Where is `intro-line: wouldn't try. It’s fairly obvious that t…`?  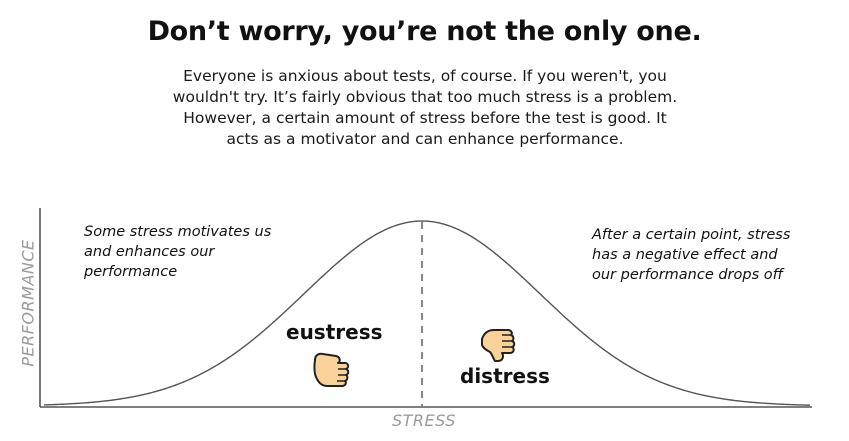
intro-line: wouldn't try. It’s fairly obvious that t… is located at coordinates (425, 97).